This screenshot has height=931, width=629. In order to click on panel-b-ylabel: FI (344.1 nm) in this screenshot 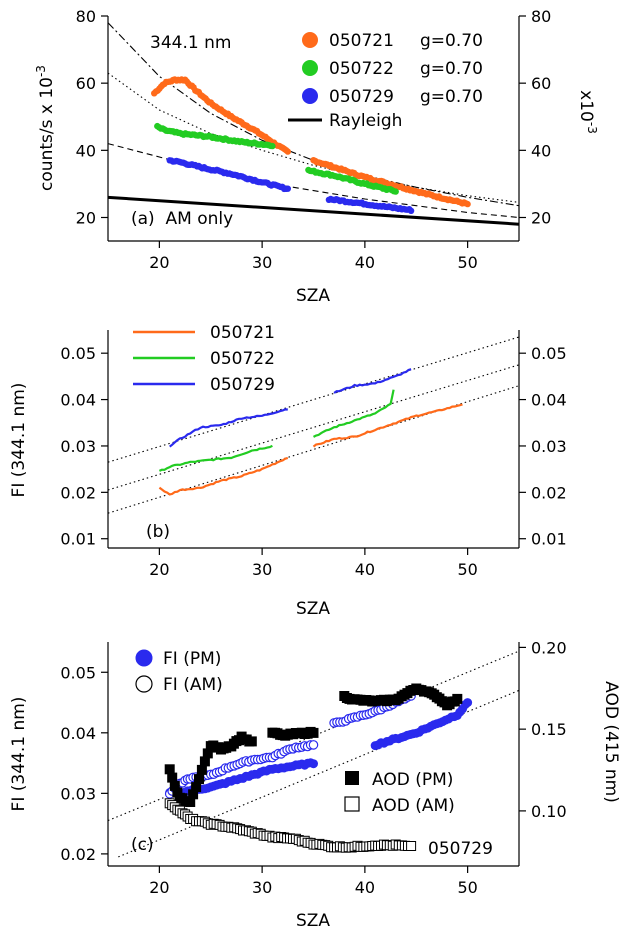, I will do `click(19, 440)`.